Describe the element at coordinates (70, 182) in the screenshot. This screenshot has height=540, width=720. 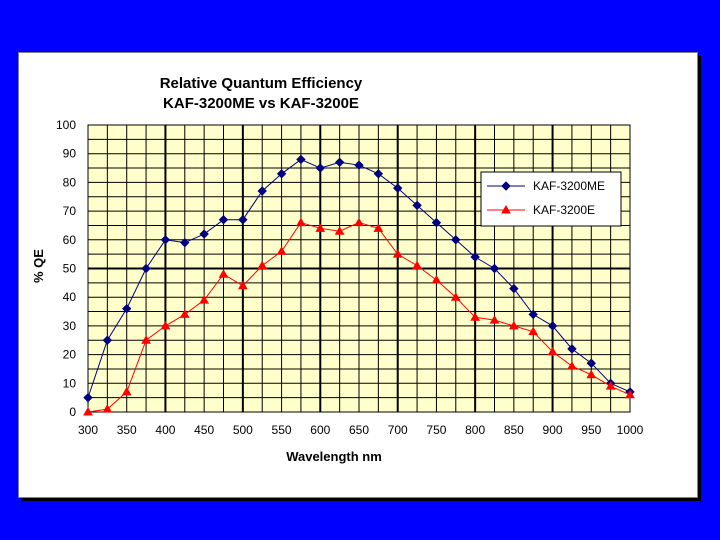
I see `y-tick-label: 80` at that location.